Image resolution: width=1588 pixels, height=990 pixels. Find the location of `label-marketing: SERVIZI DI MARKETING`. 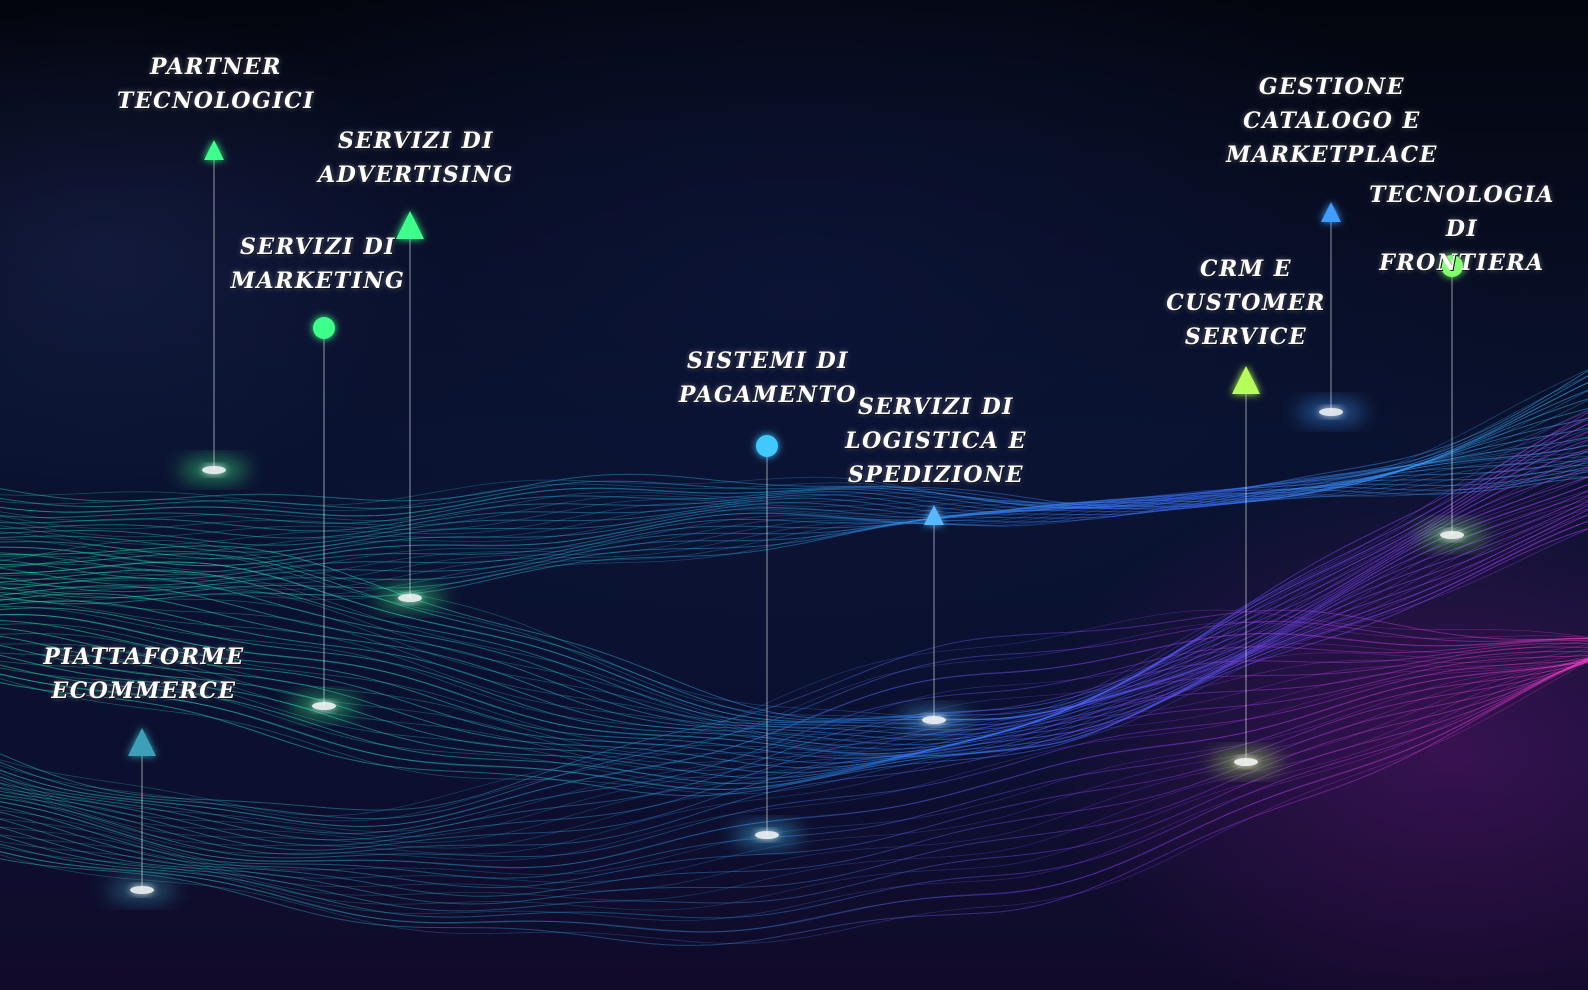

label-marketing: SERVIZI DI MARKETING is located at coordinates (318, 264).